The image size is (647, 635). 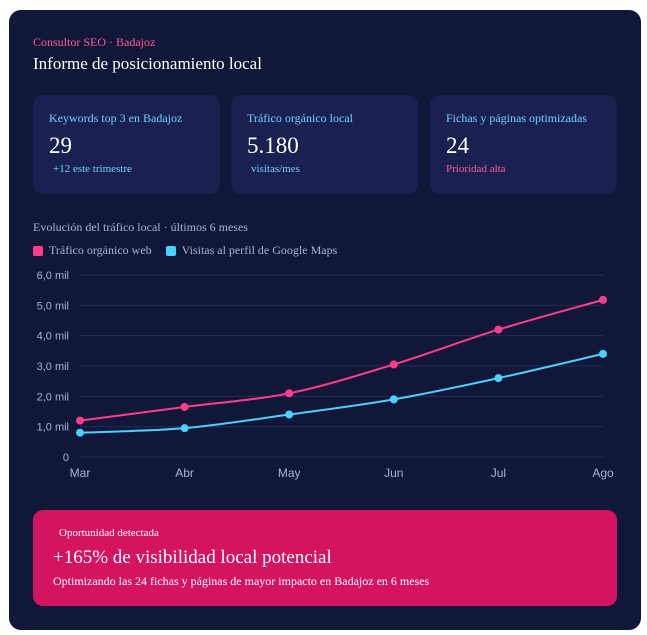 I want to click on legend-swatch-maps, so click(x=170, y=250).